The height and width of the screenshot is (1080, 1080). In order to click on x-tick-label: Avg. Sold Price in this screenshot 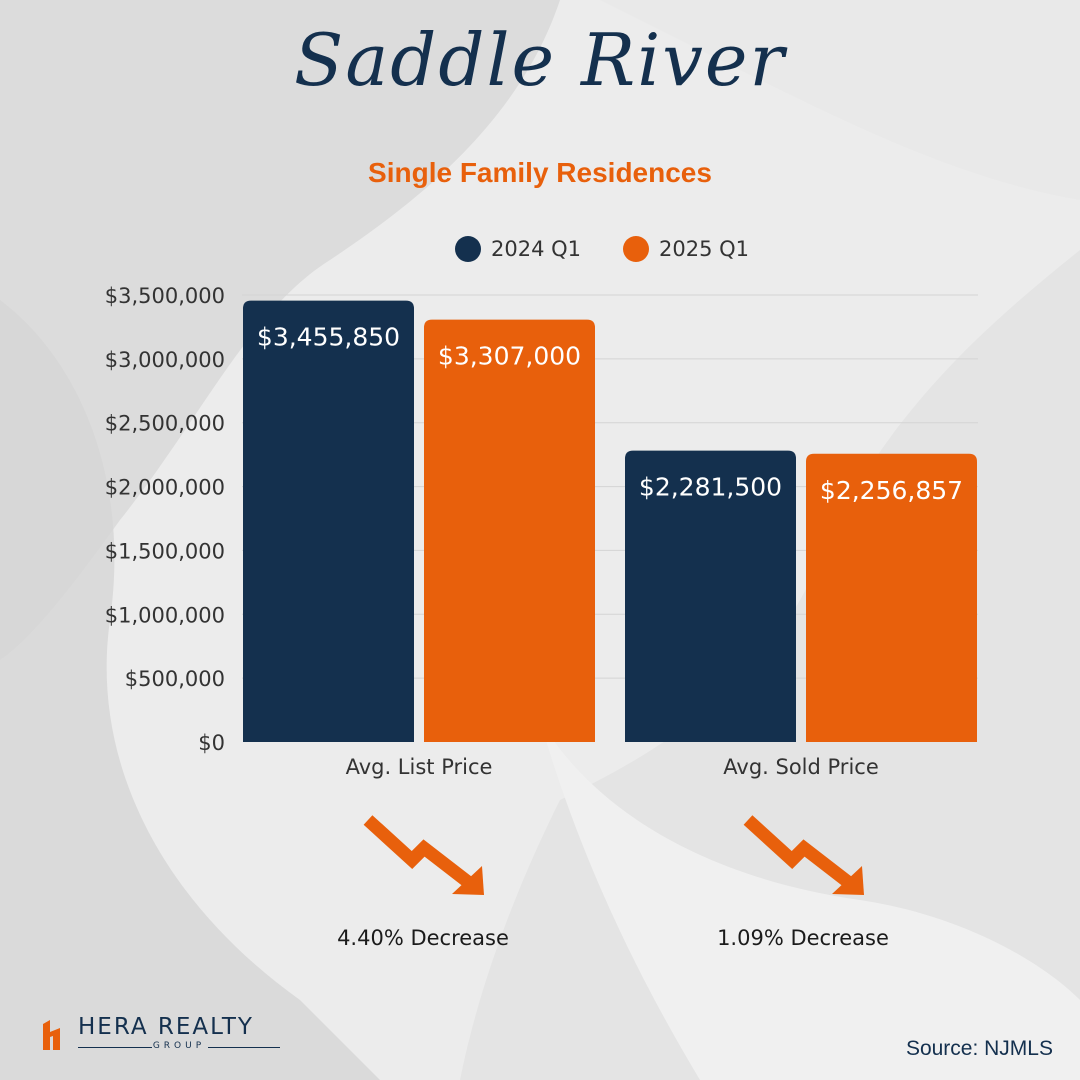, I will do `click(801, 767)`.